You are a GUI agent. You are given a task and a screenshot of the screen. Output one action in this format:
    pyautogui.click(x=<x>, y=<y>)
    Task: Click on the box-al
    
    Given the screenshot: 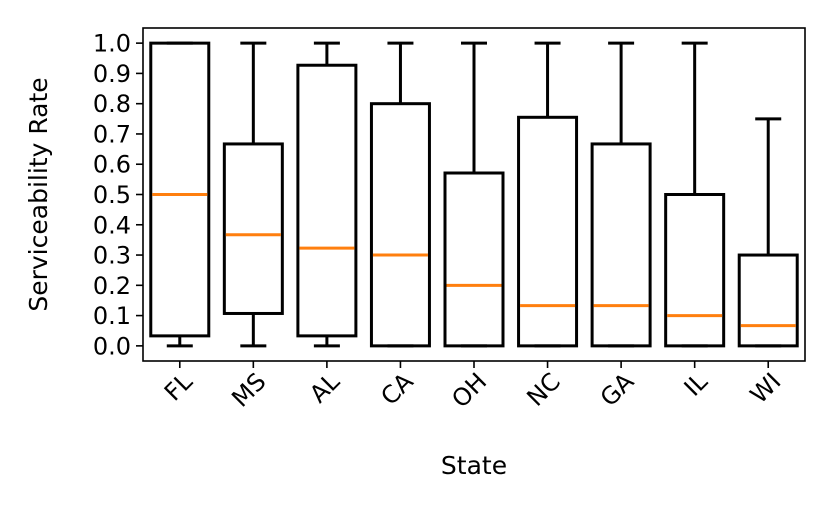 What is the action you would take?
    pyautogui.click(x=327, y=194)
    